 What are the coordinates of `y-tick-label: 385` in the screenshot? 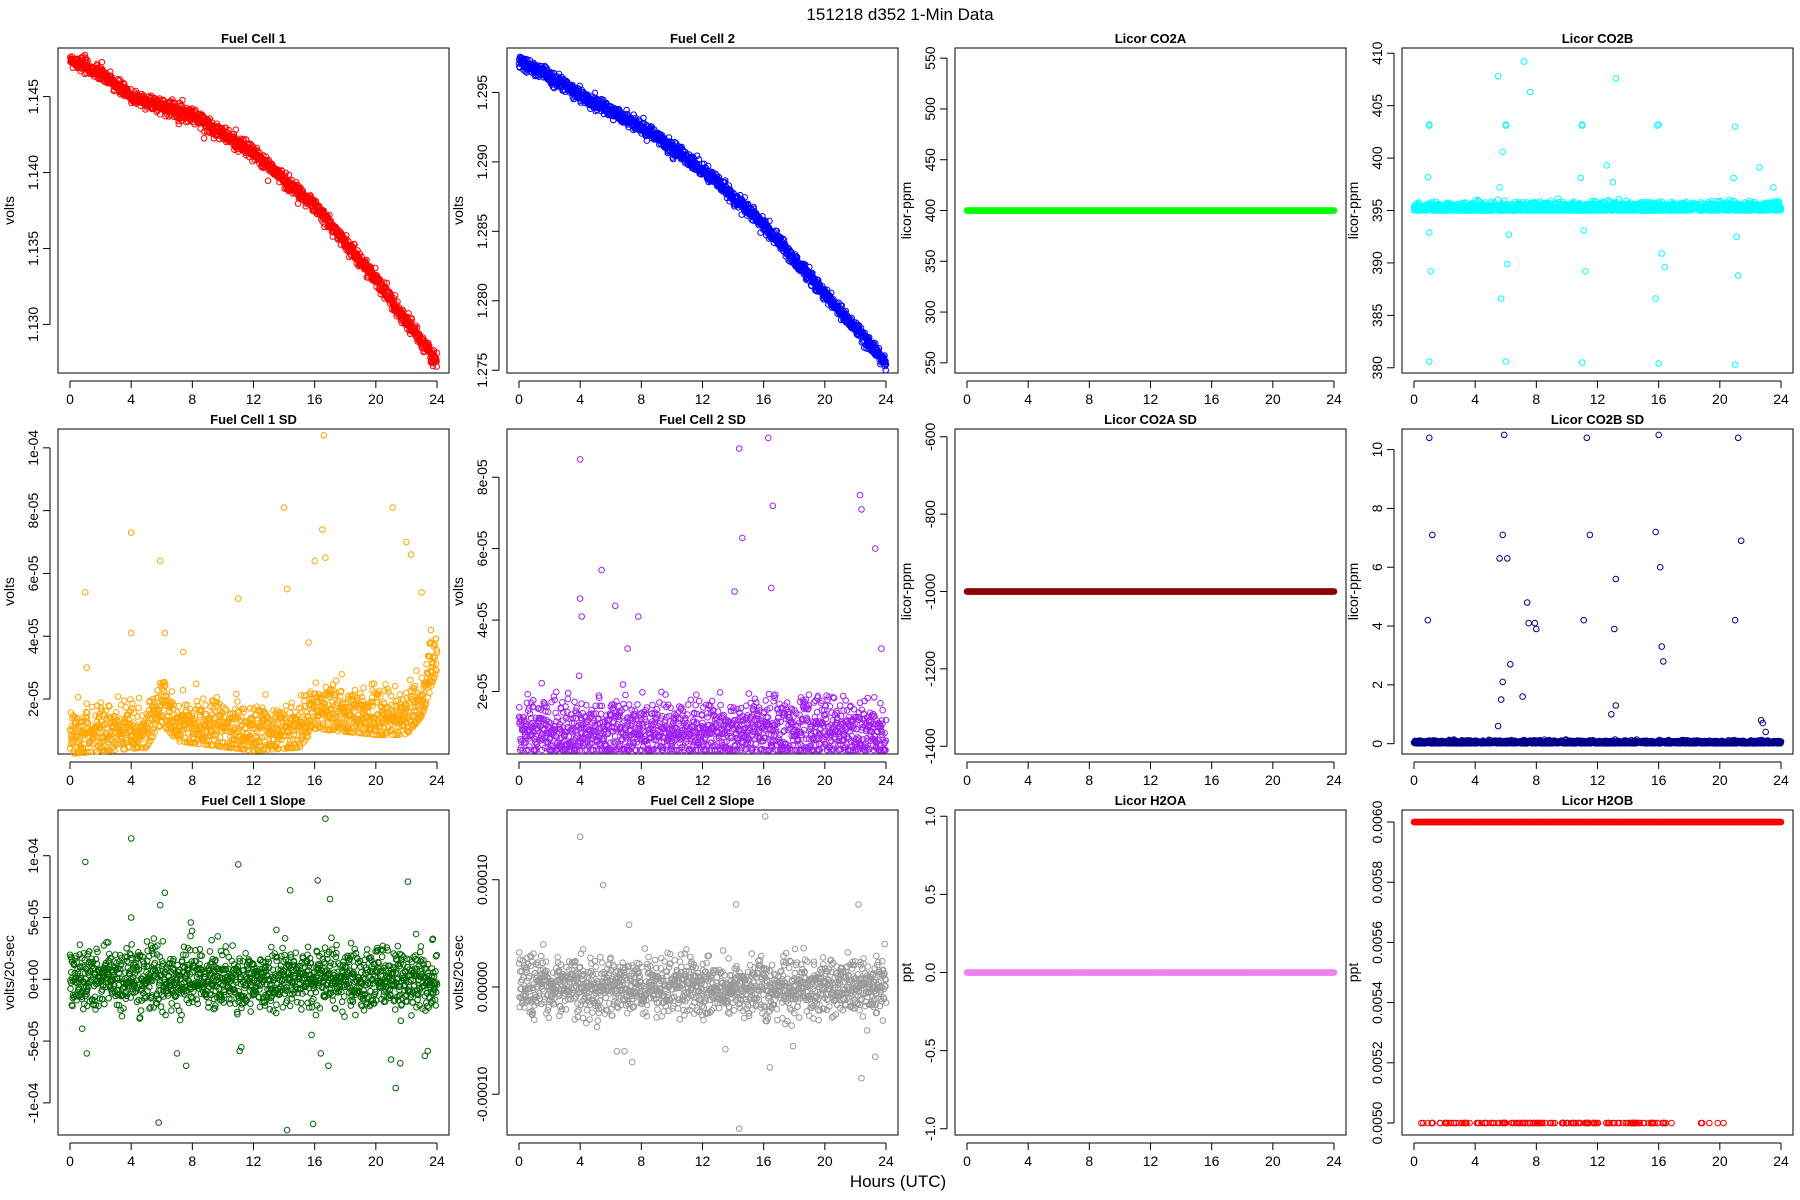 It's located at (1377, 315).